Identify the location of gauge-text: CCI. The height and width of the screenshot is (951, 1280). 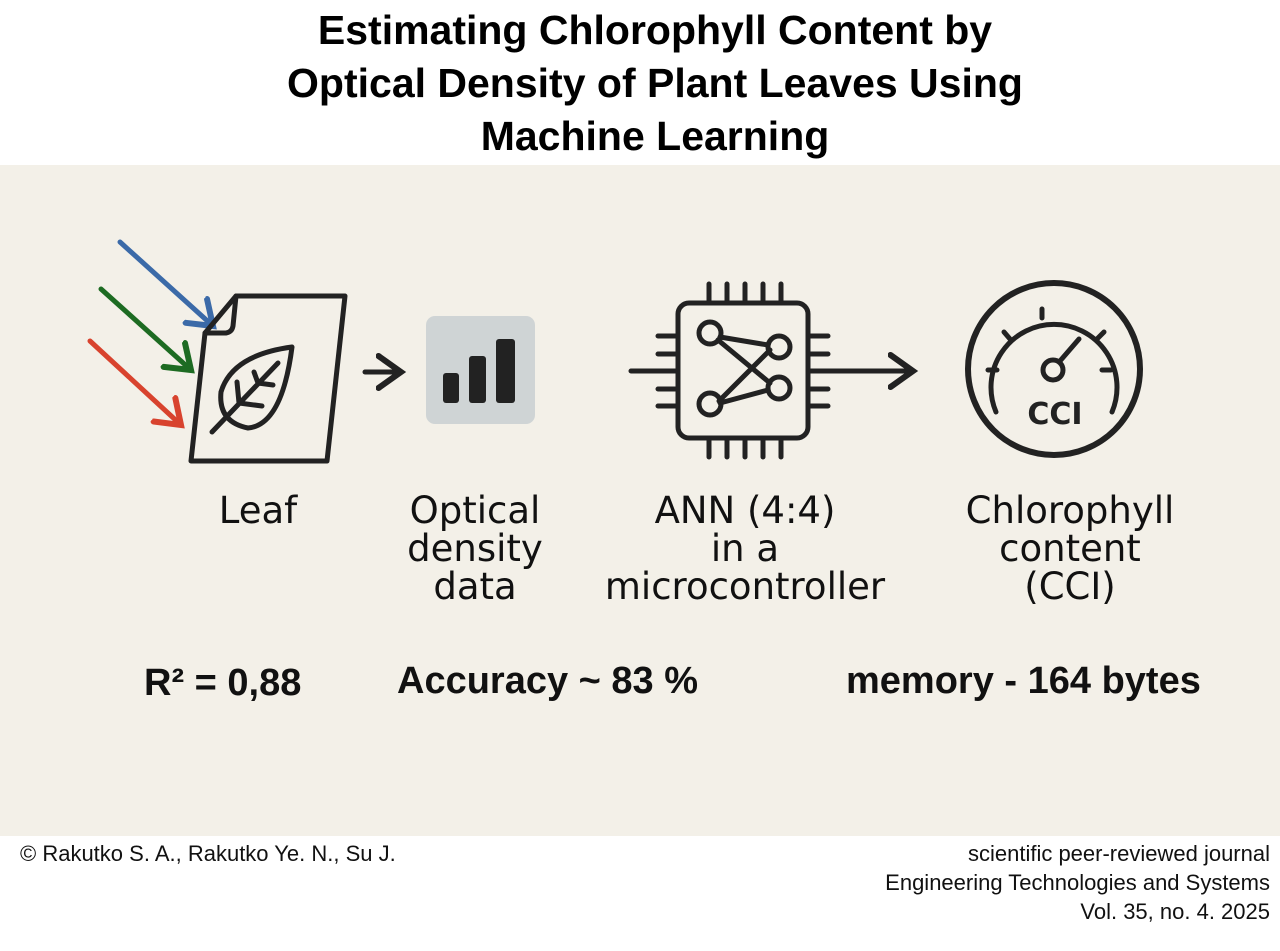
(1054, 414).